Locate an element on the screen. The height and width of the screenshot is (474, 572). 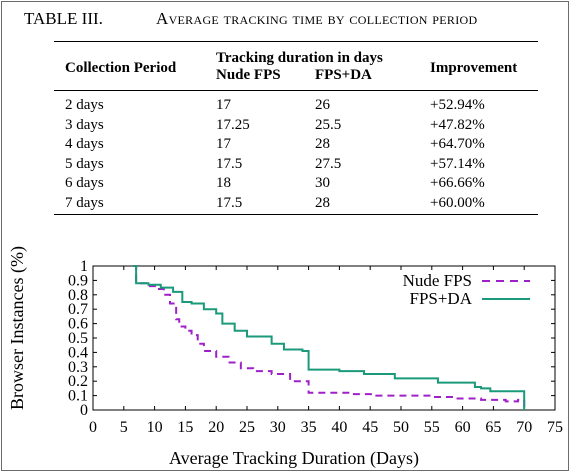
y-tick-label: 0.4 is located at coordinates (78, 352).